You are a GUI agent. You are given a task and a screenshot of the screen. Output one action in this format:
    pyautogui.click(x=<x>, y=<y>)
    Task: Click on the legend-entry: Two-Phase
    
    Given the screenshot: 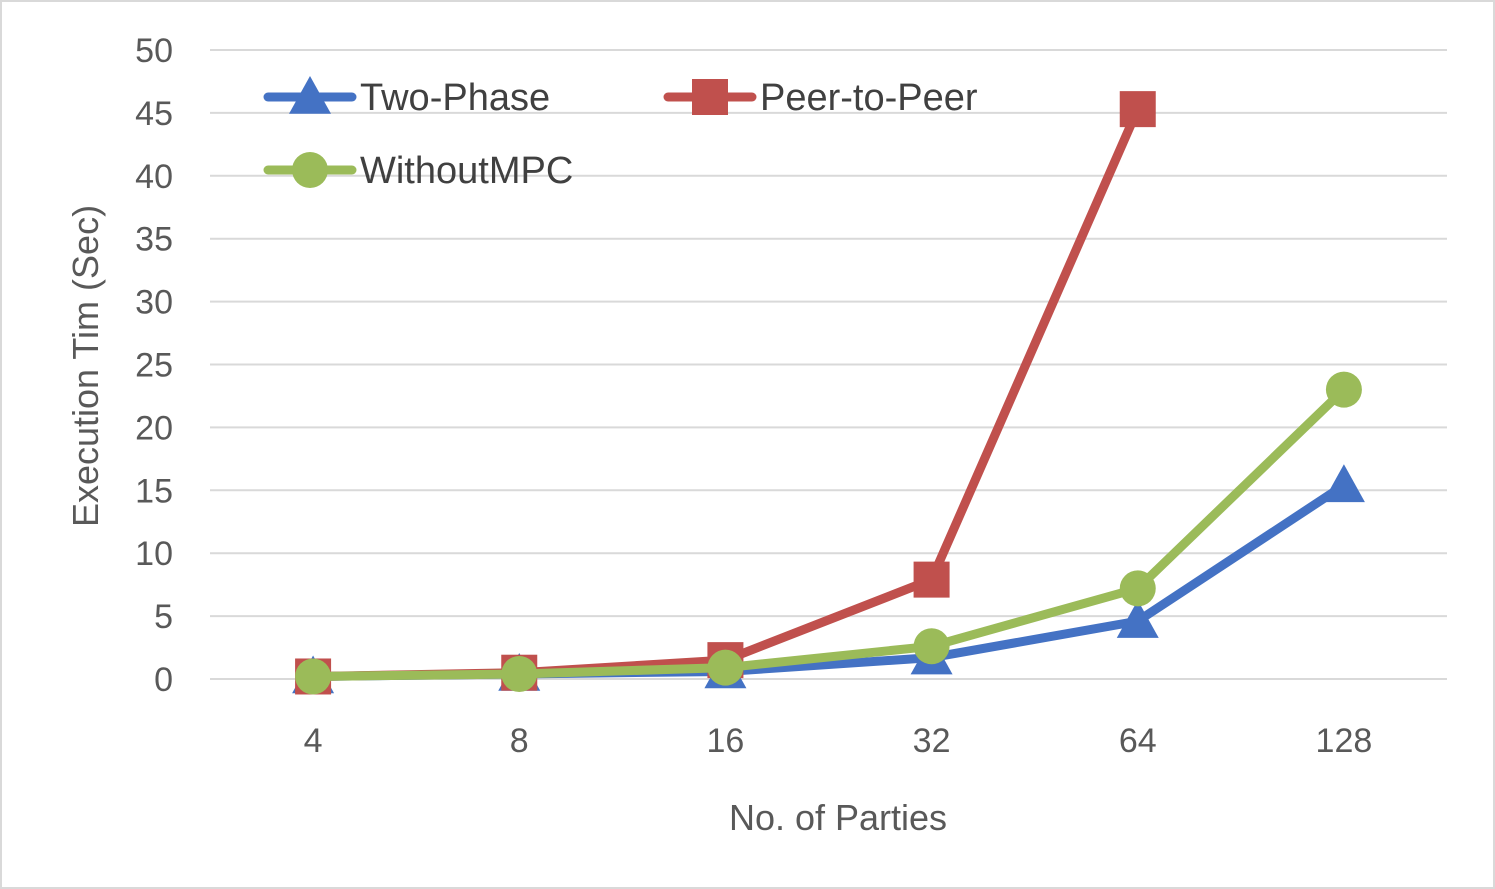 What is the action you would take?
    pyautogui.click(x=406, y=97)
    